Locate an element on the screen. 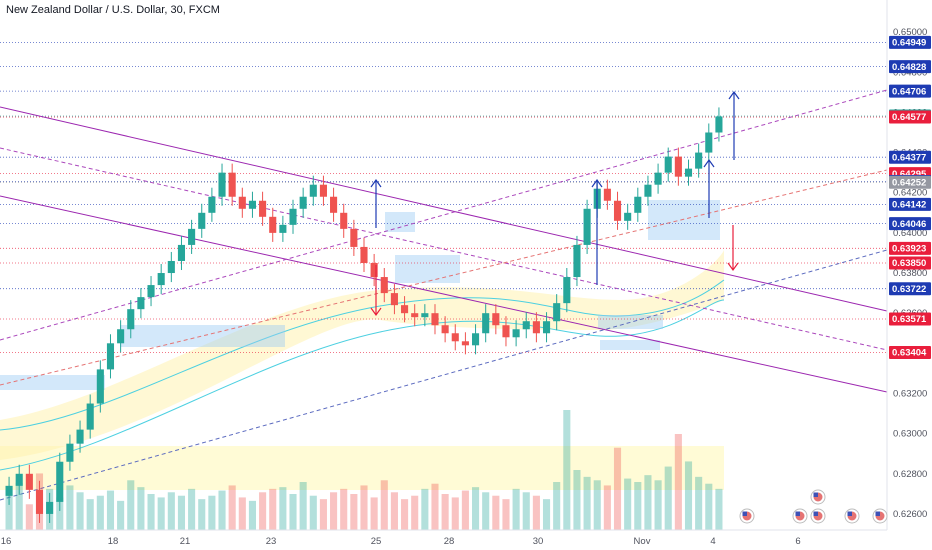 The image size is (932, 550). x-tick-label: 6 is located at coordinates (797, 541).